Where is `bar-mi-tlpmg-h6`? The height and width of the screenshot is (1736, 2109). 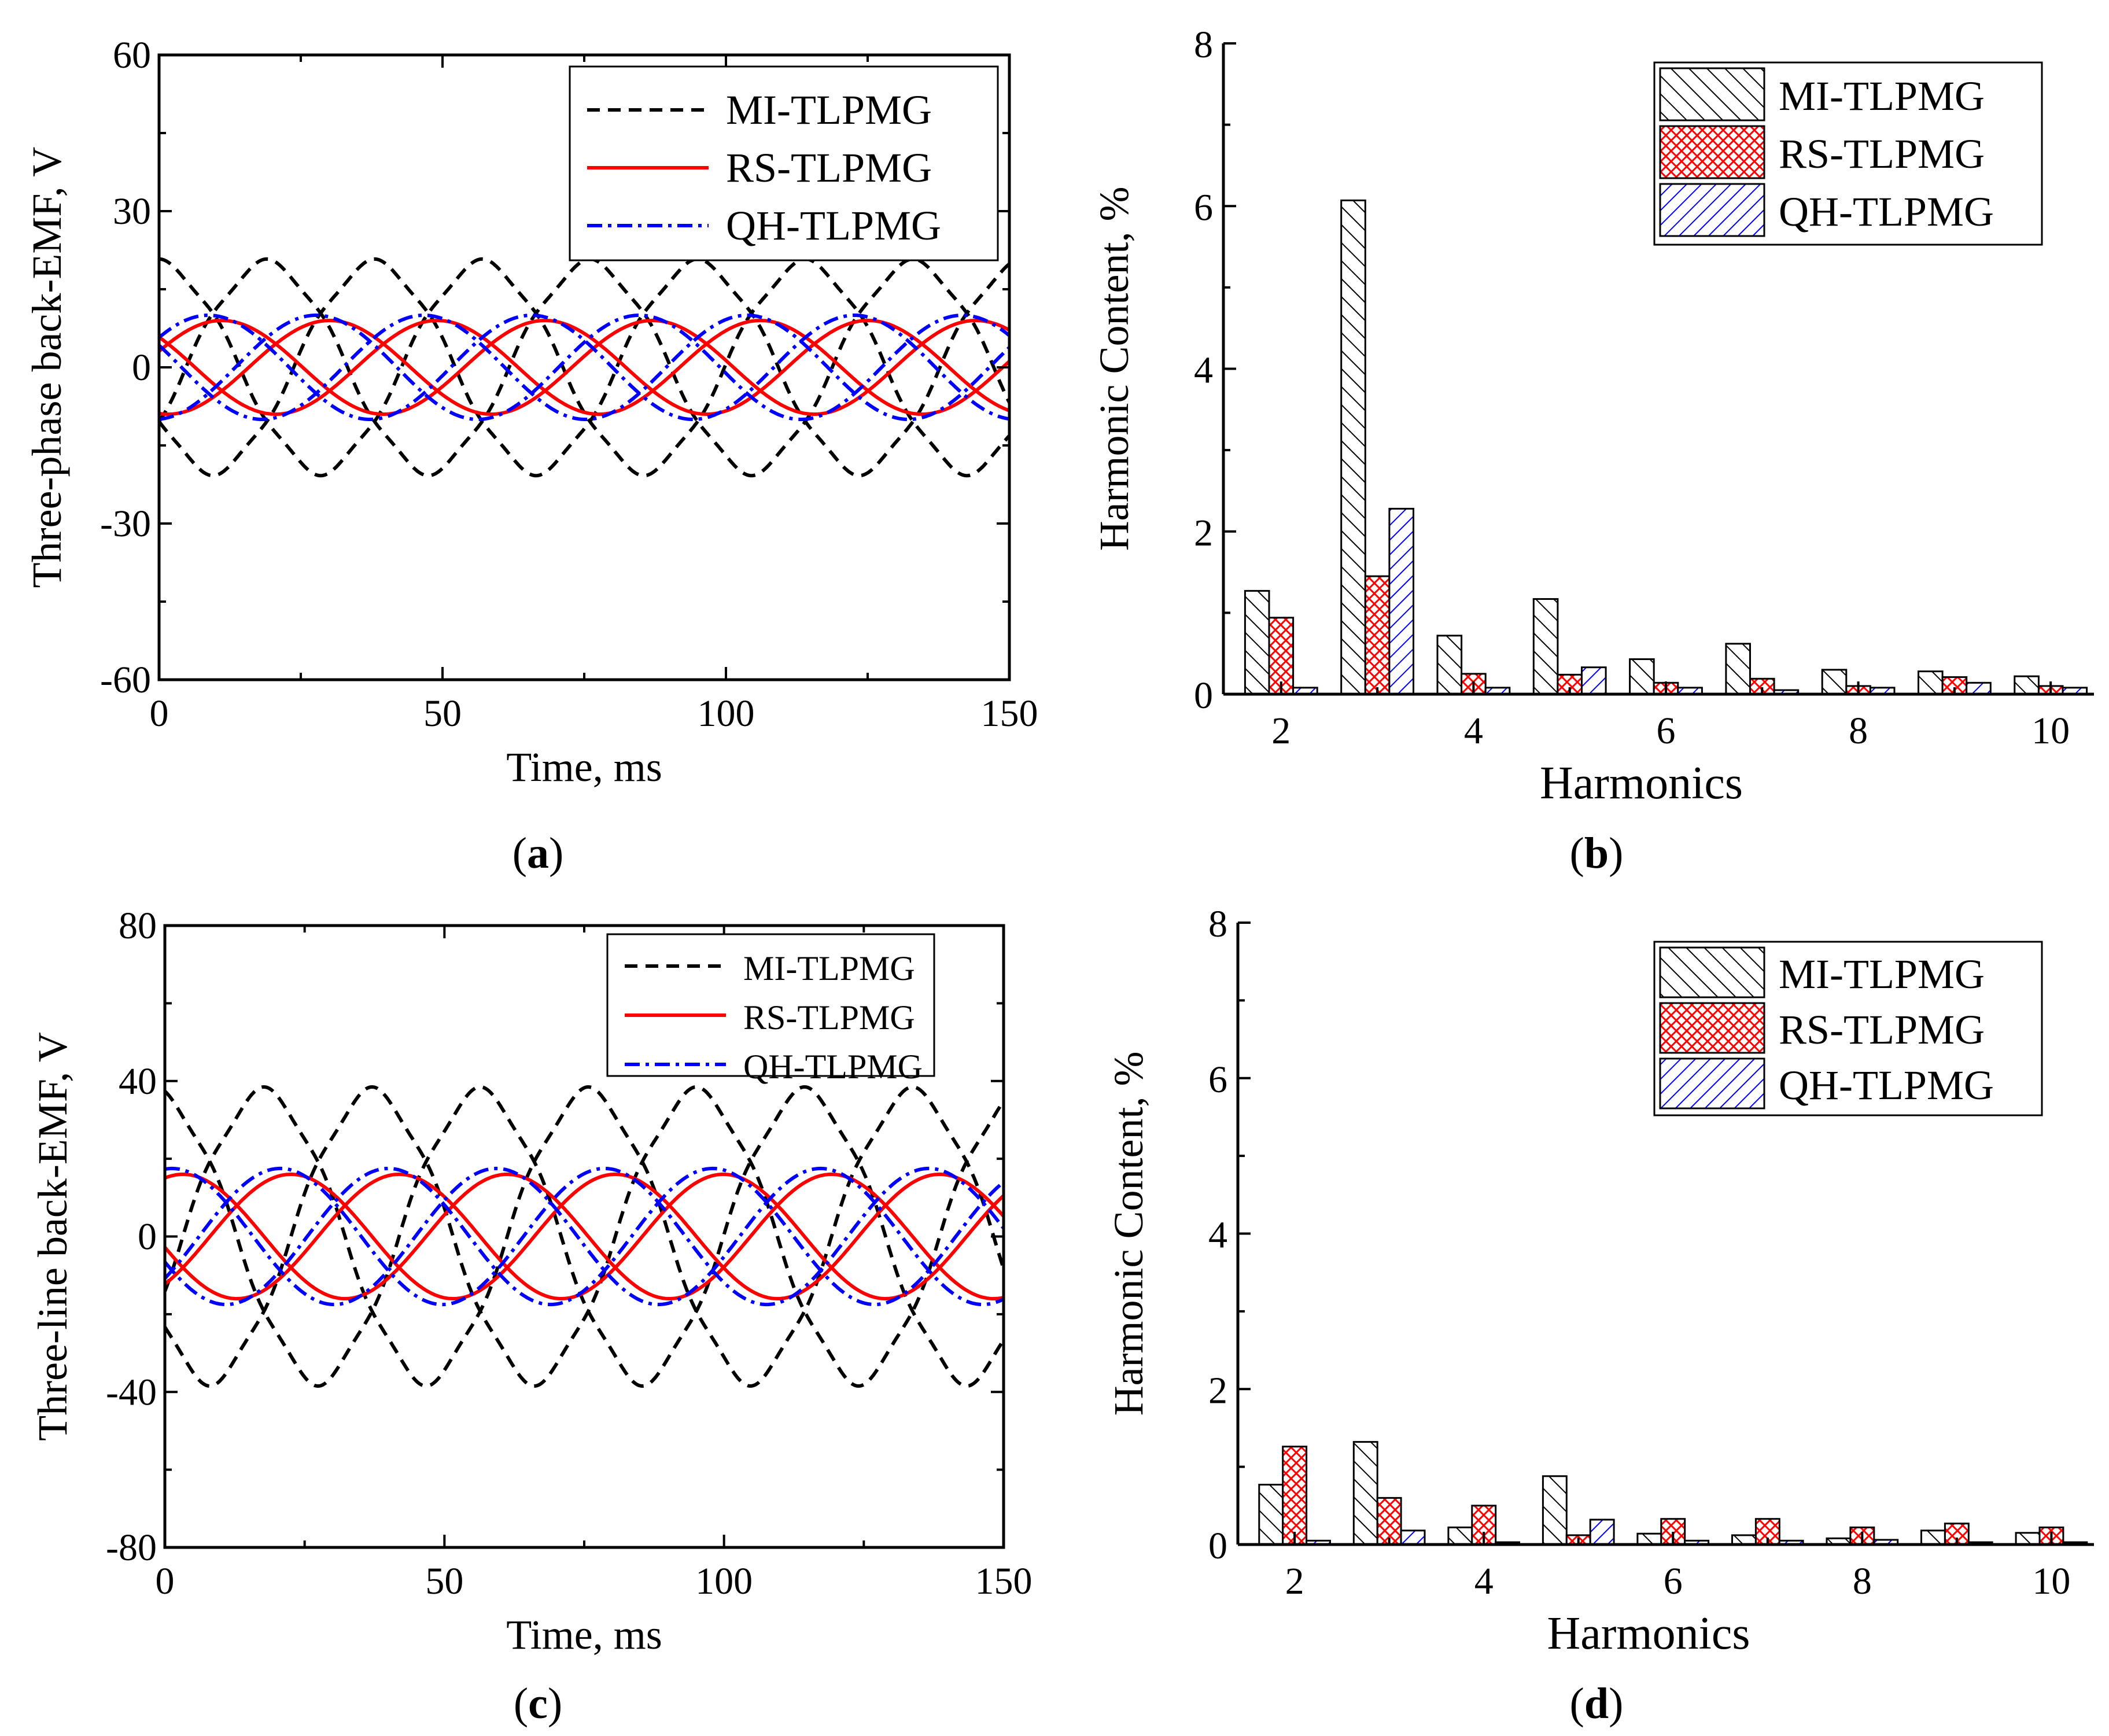 bar-mi-tlpmg-h6 is located at coordinates (1649, 1539).